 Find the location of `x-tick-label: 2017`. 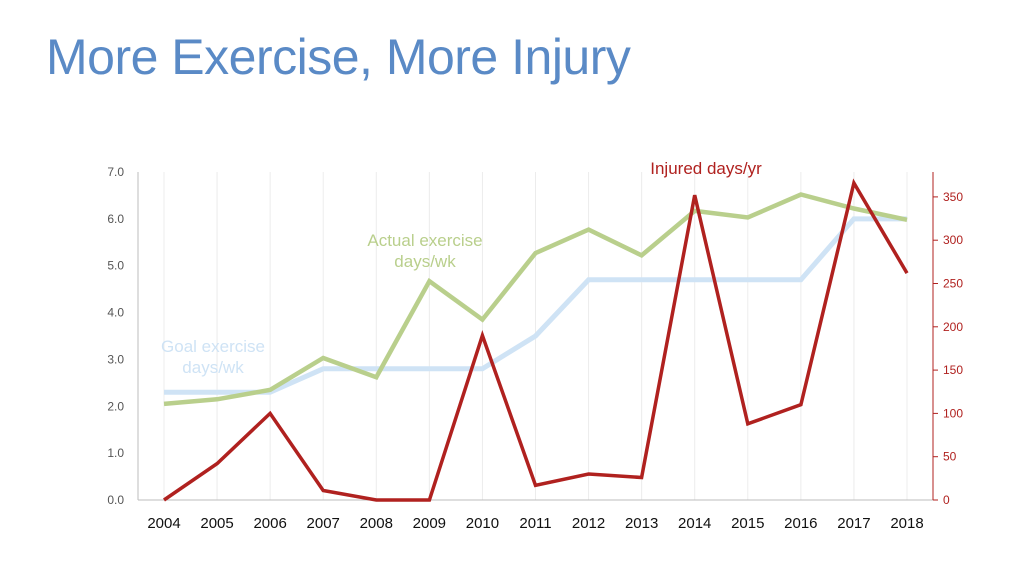

x-tick-label: 2017 is located at coordinates (853, 523).